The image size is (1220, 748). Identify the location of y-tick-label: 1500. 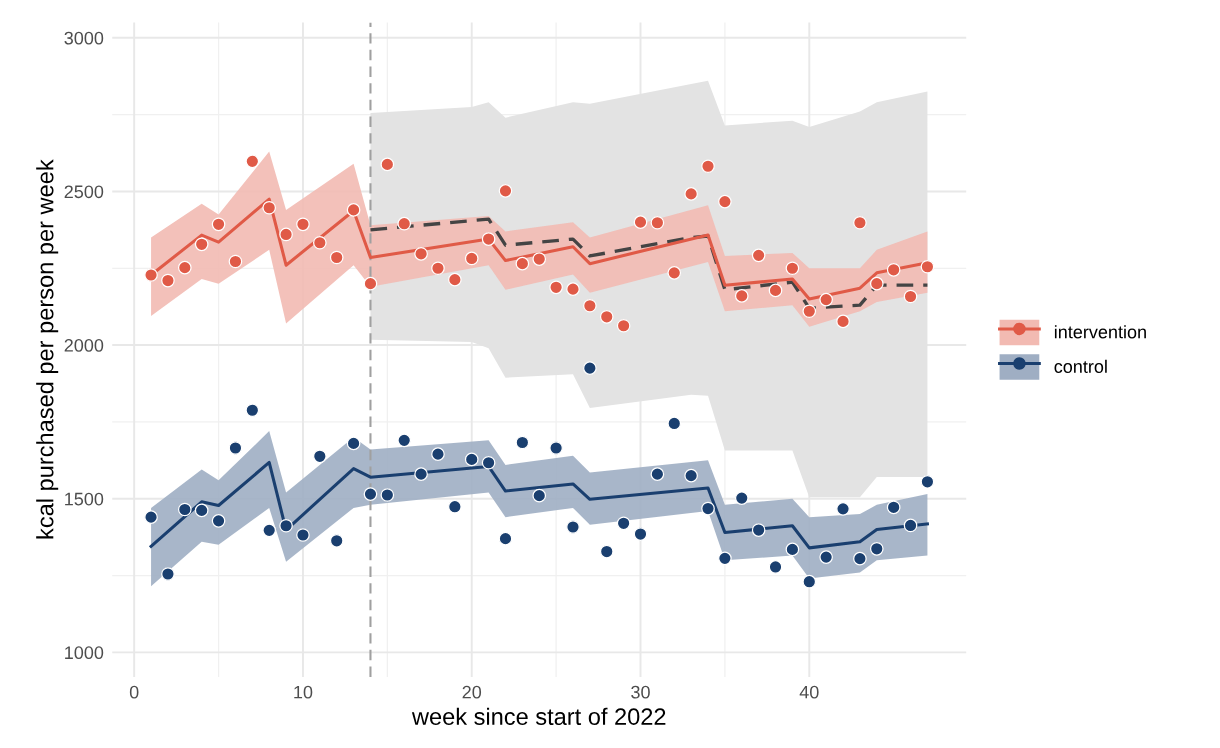
(84, 499).